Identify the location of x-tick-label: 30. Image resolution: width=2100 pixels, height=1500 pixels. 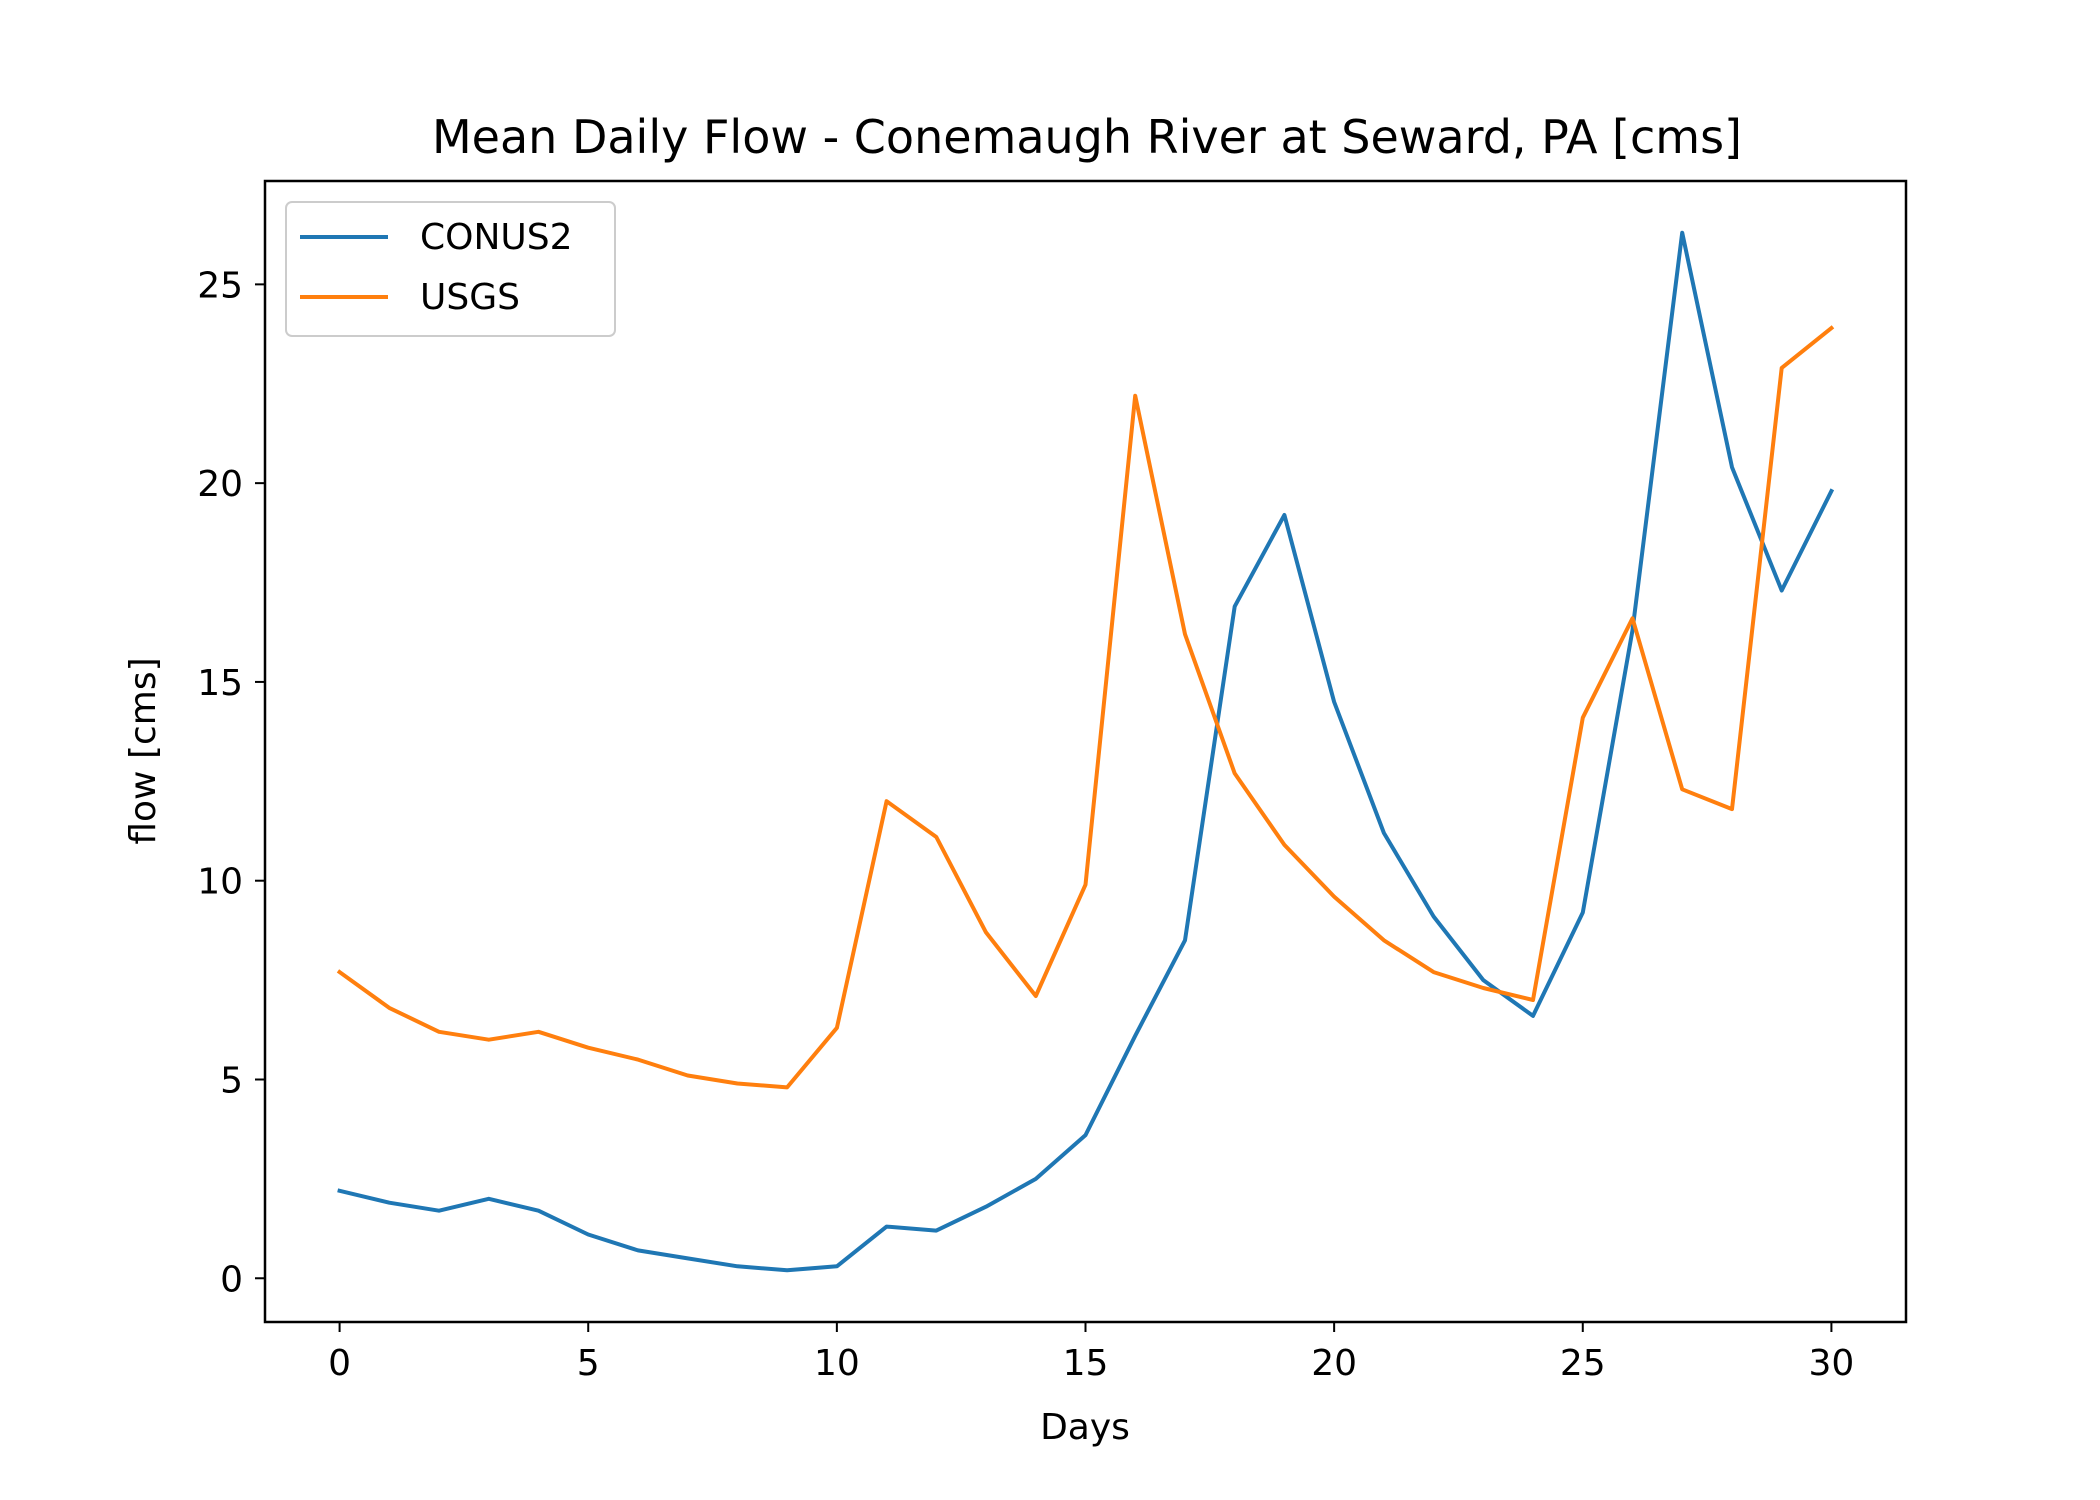
(1832, 1363).